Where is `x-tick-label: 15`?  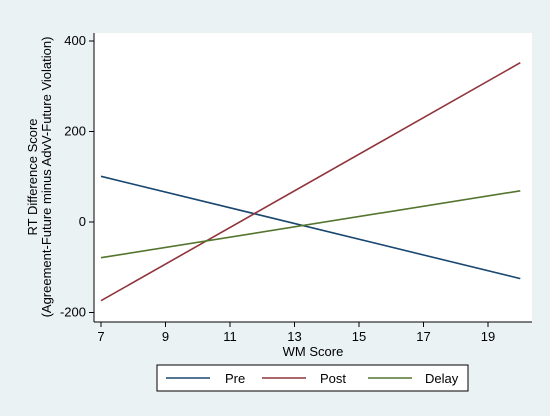 x-tick-label: 15 is located at coordinates (359, 336).